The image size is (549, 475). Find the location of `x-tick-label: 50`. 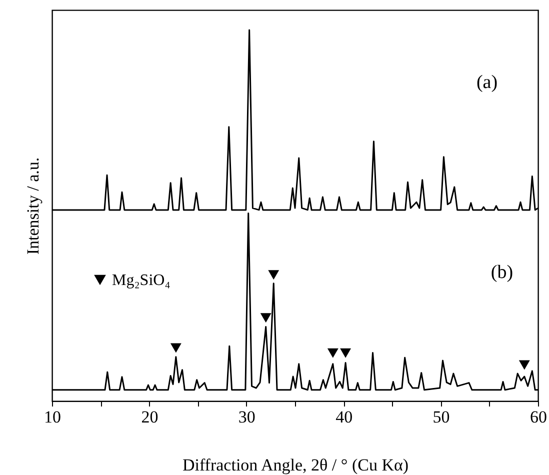

x-tick-label: 50 is located at coordinates (441, 417).